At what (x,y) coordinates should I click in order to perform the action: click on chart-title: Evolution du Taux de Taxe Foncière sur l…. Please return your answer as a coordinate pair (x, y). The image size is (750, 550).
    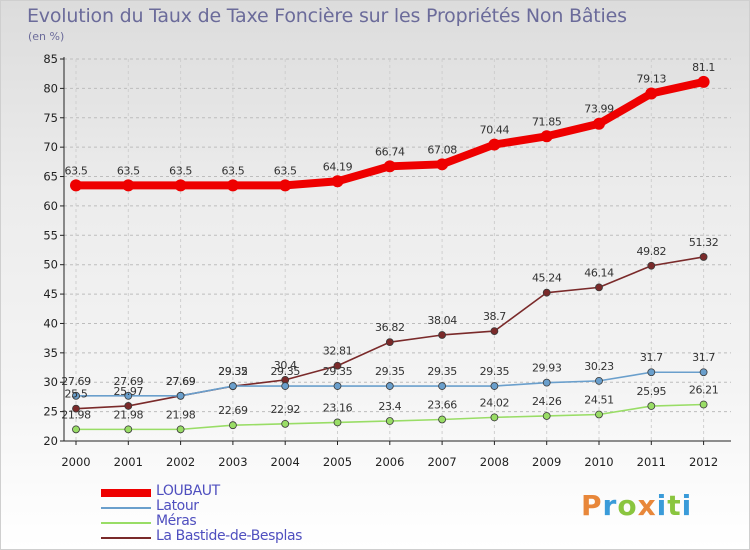
    Looking at the image, I should click on (327, 16).